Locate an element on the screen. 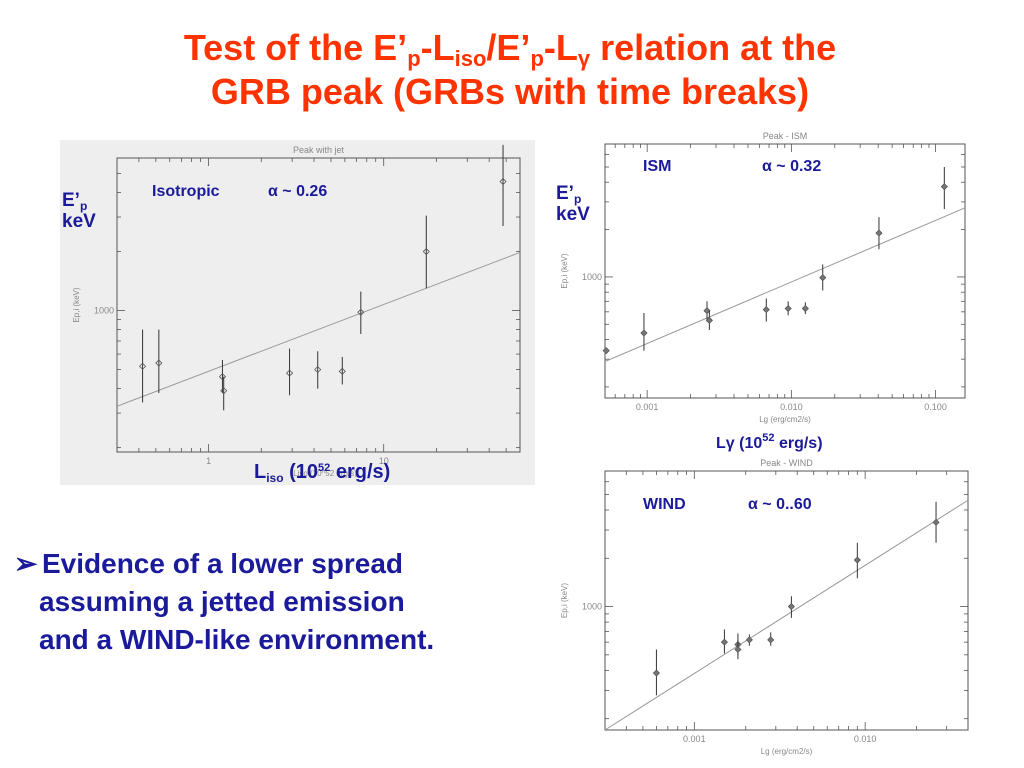 The width and height of the screenshot is (1024, 768). wind-label: WIND is located at coordinates (664, 504).